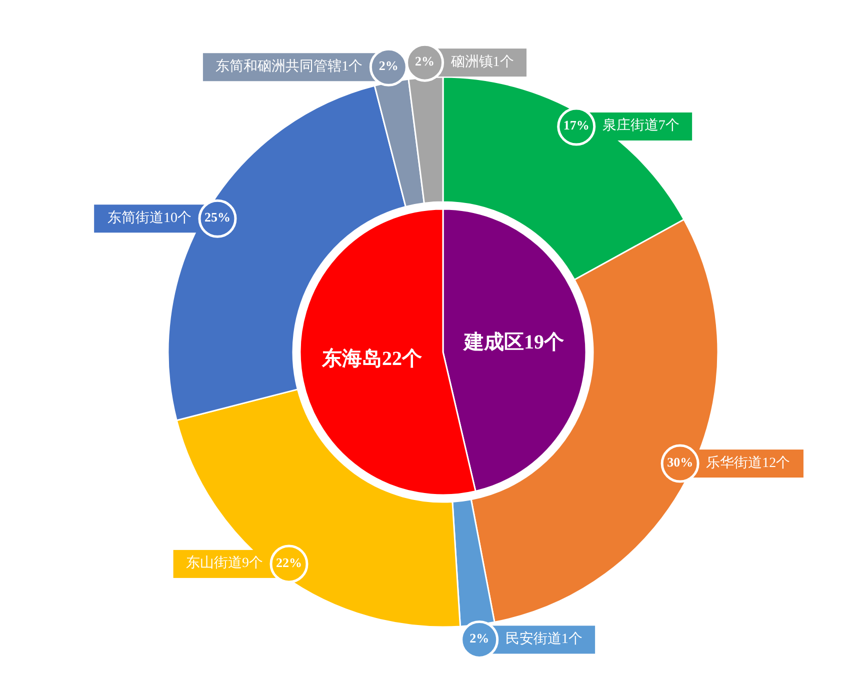 Image resolution: width=860 pixels, height=683 pixels. Describe the element at coordinates (680, 462) in the screenshot. I see `data-label: 30%` at that location.